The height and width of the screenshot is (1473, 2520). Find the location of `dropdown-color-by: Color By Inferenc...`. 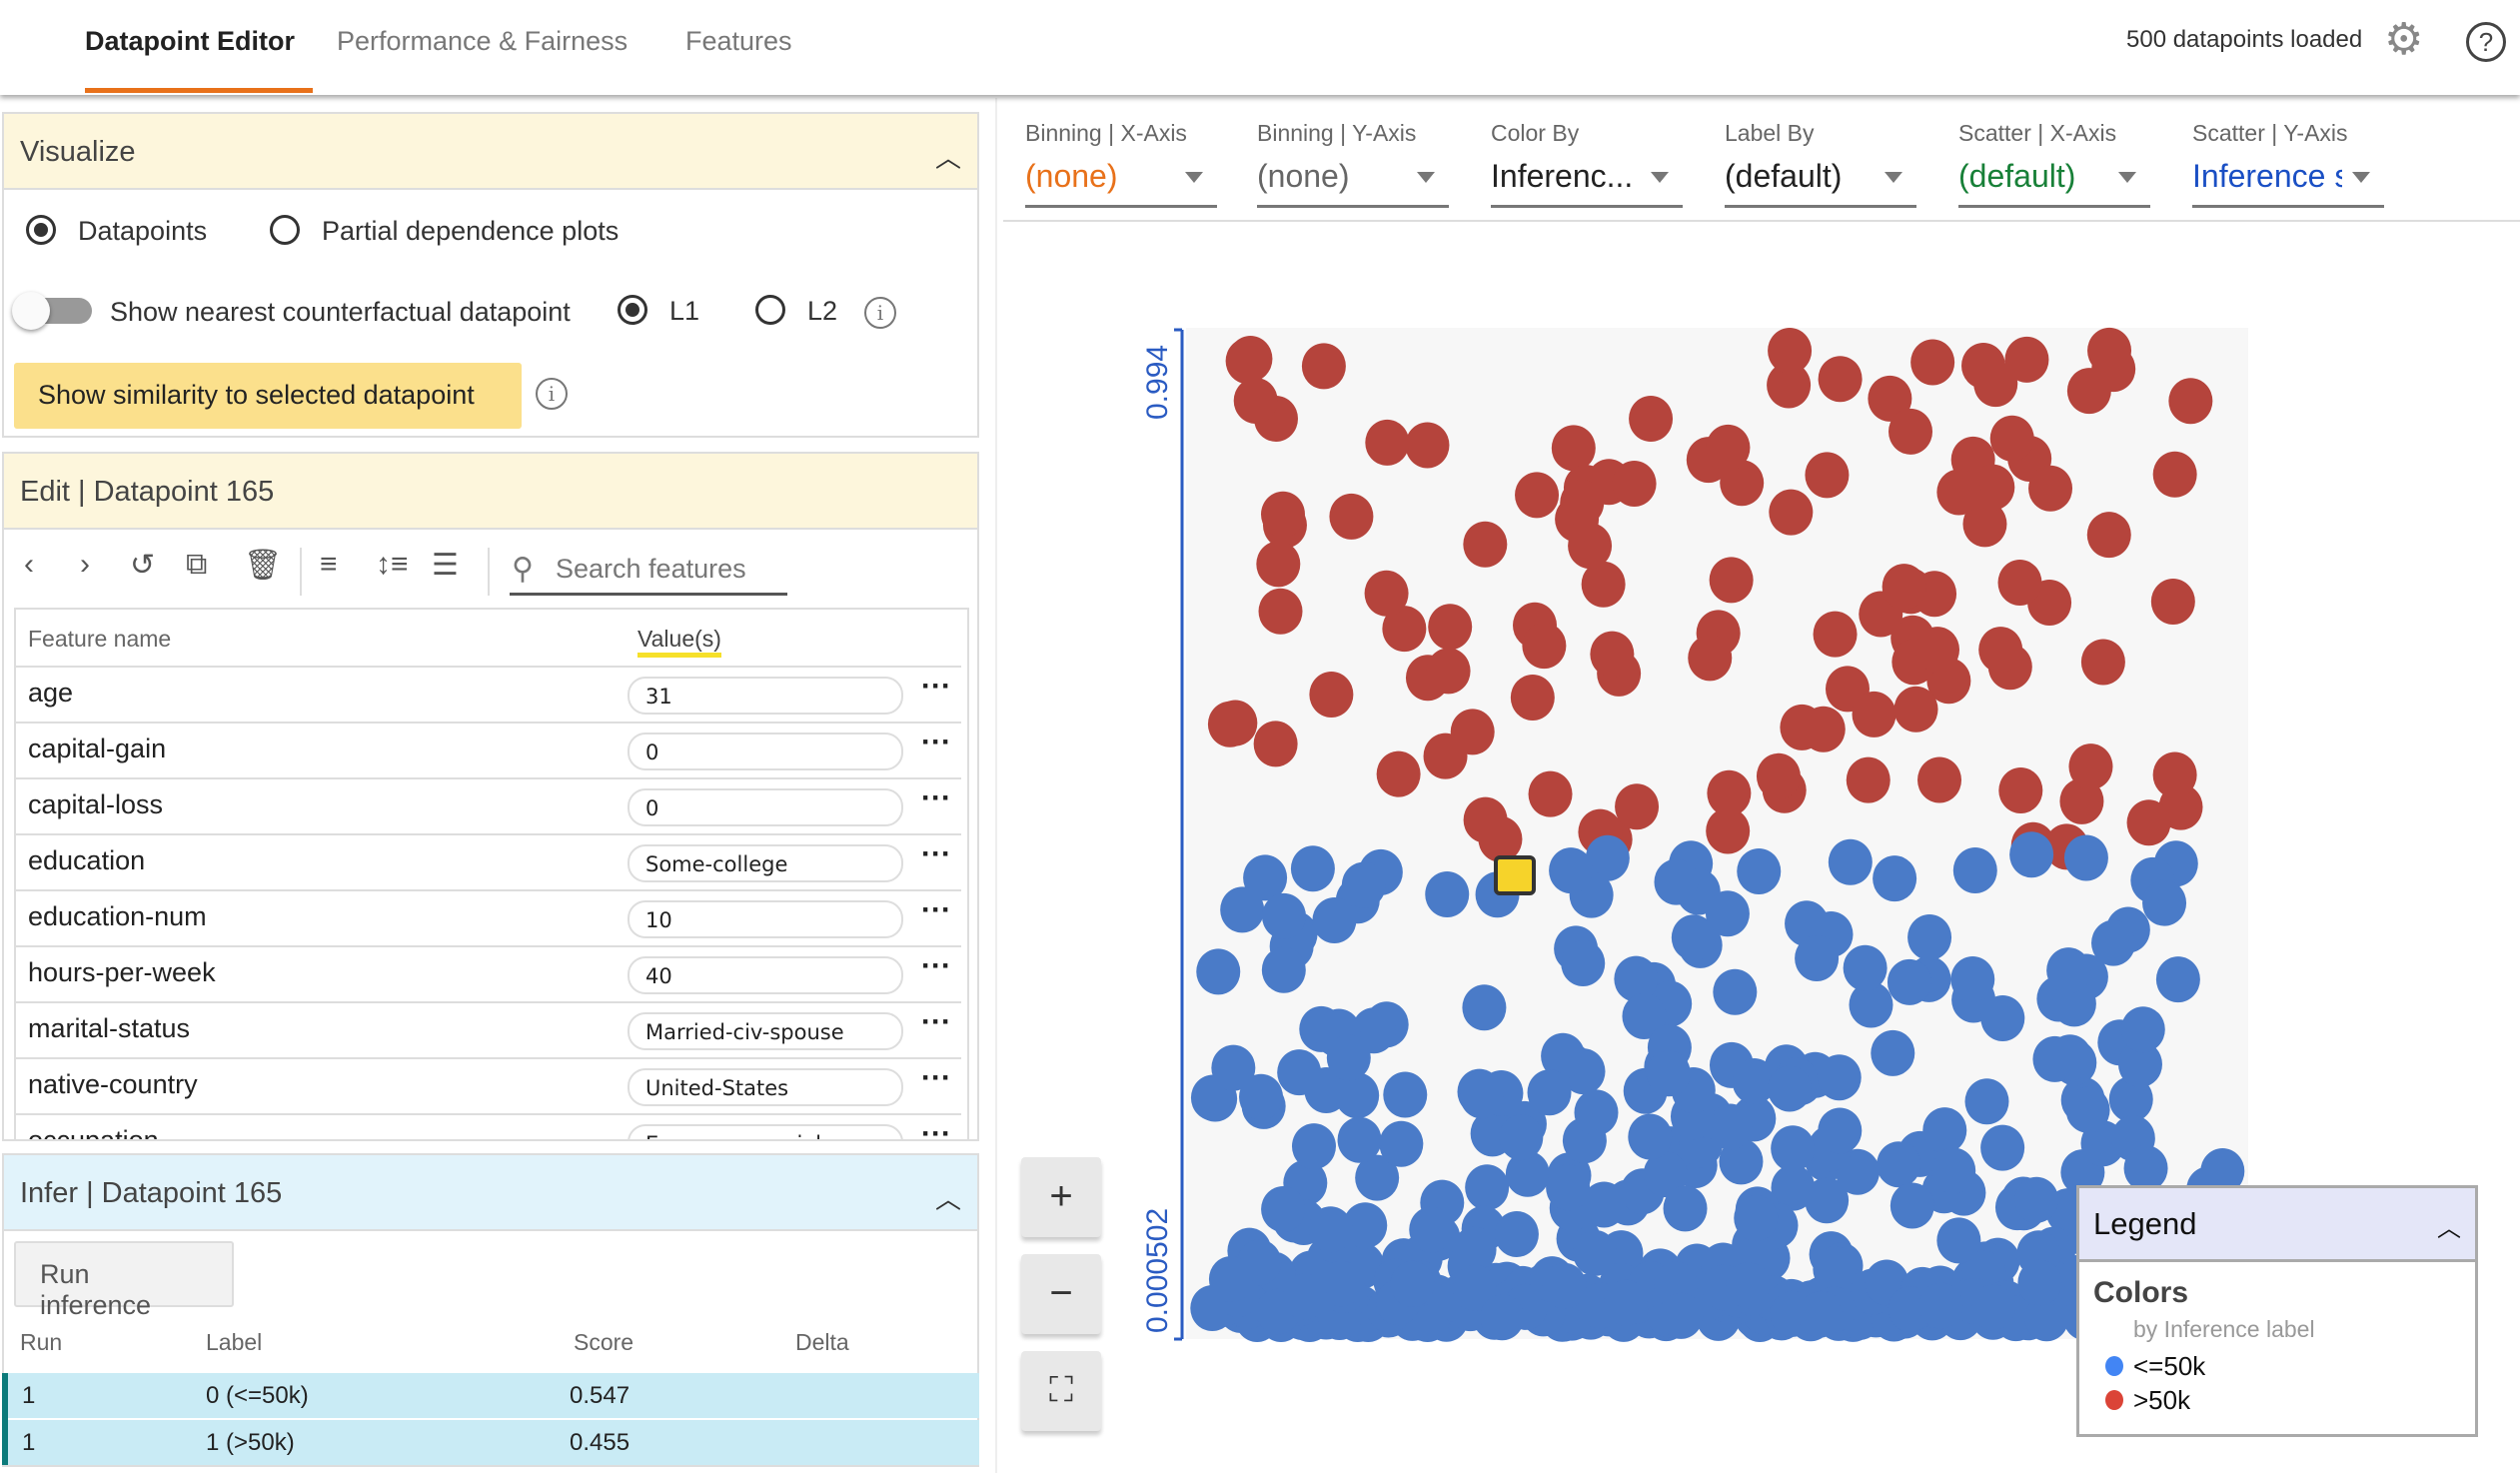

dropdown-color-by: Color By Inferenc... is located at coordinates (1587, 164).